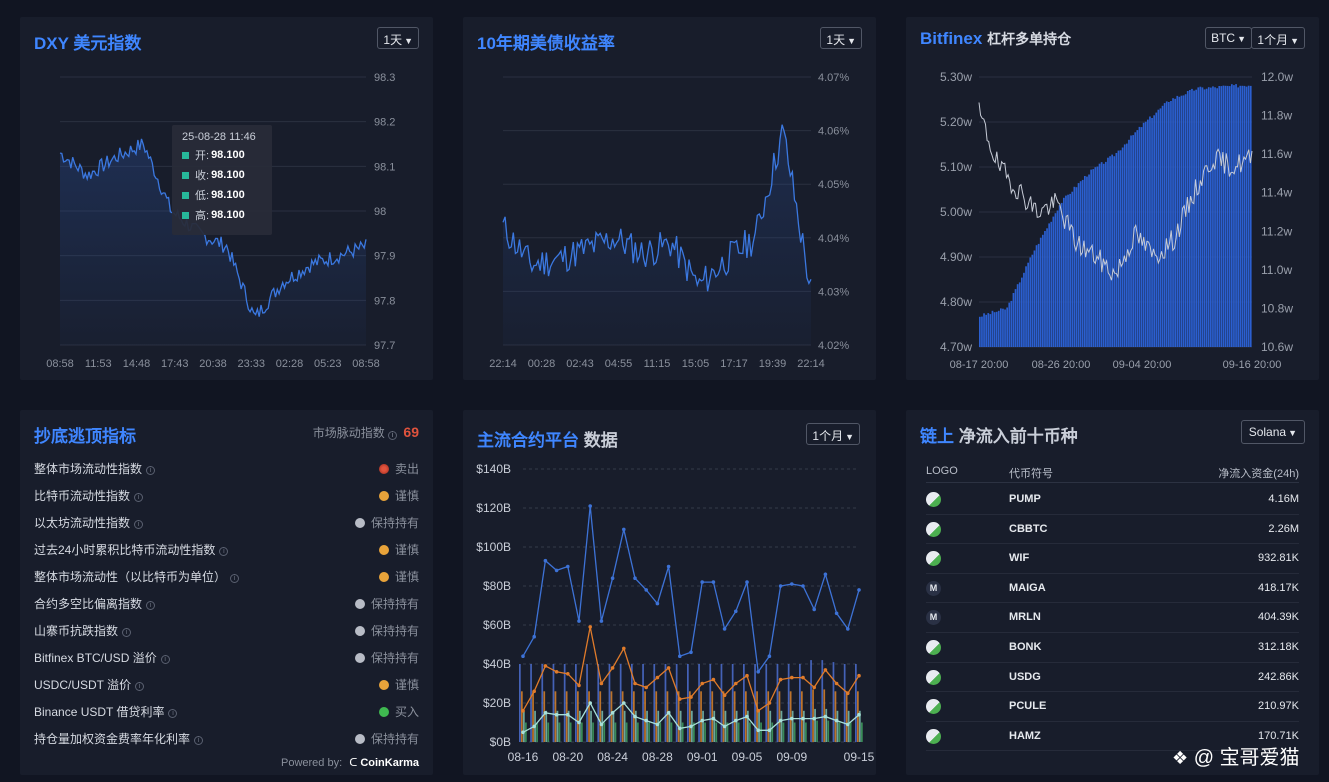 The image size is (1329, 782). Describe the element at coordinates (98, 364) in the screenshot. I see `x-tick-label: 11:53` at that location.